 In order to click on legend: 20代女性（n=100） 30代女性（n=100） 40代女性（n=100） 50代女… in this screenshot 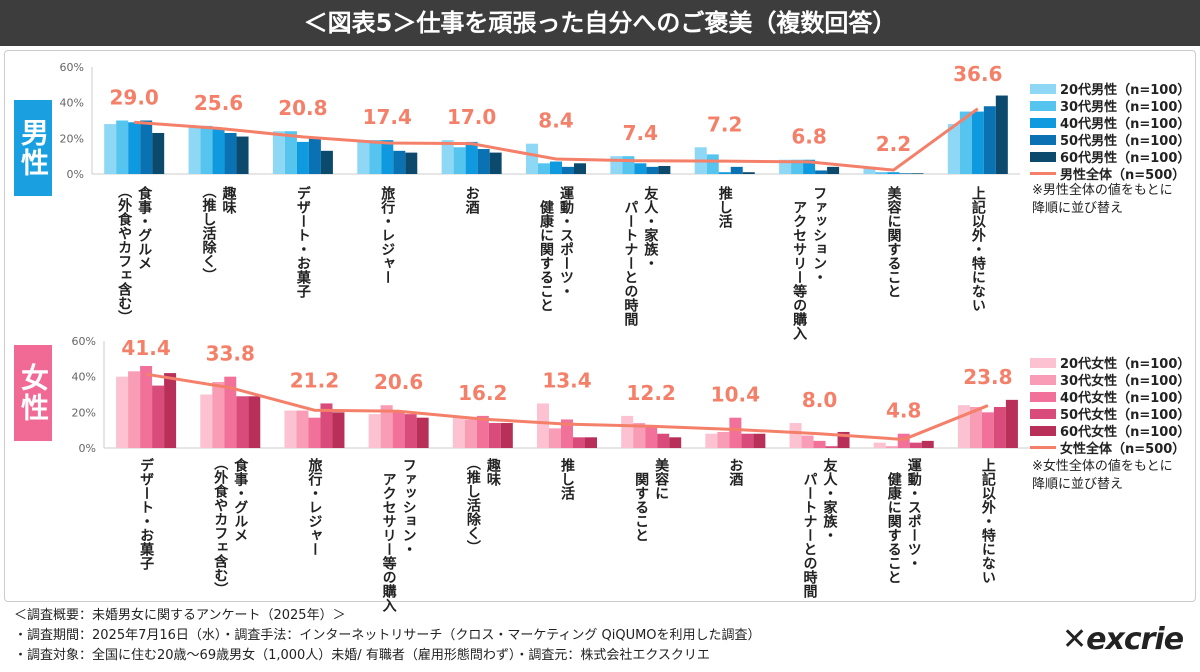, I will do `click(1110, 405)`.